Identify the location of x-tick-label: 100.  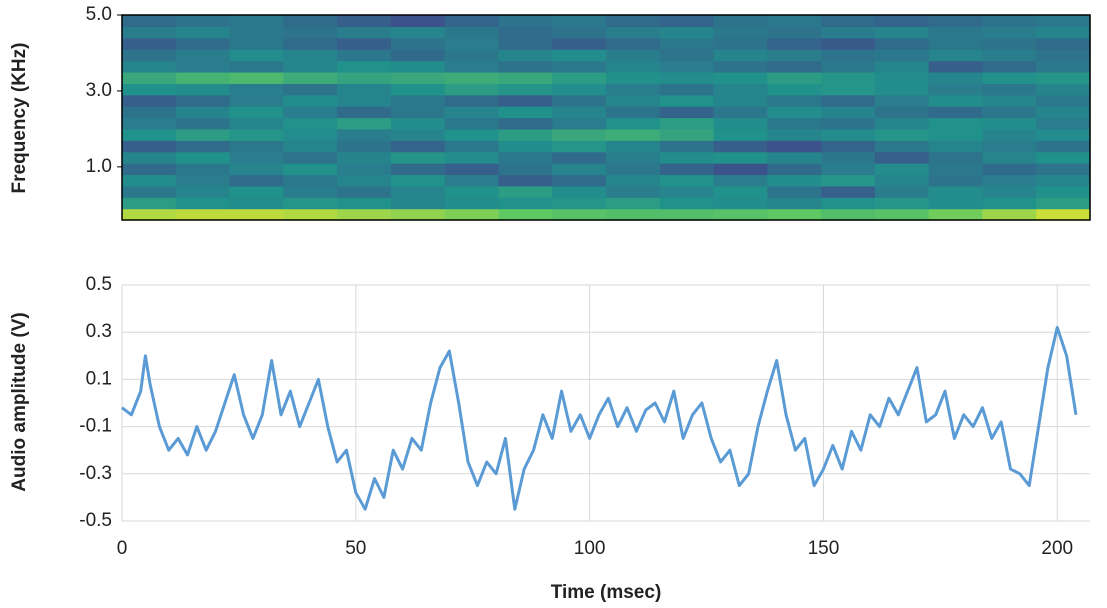
(590, 548).